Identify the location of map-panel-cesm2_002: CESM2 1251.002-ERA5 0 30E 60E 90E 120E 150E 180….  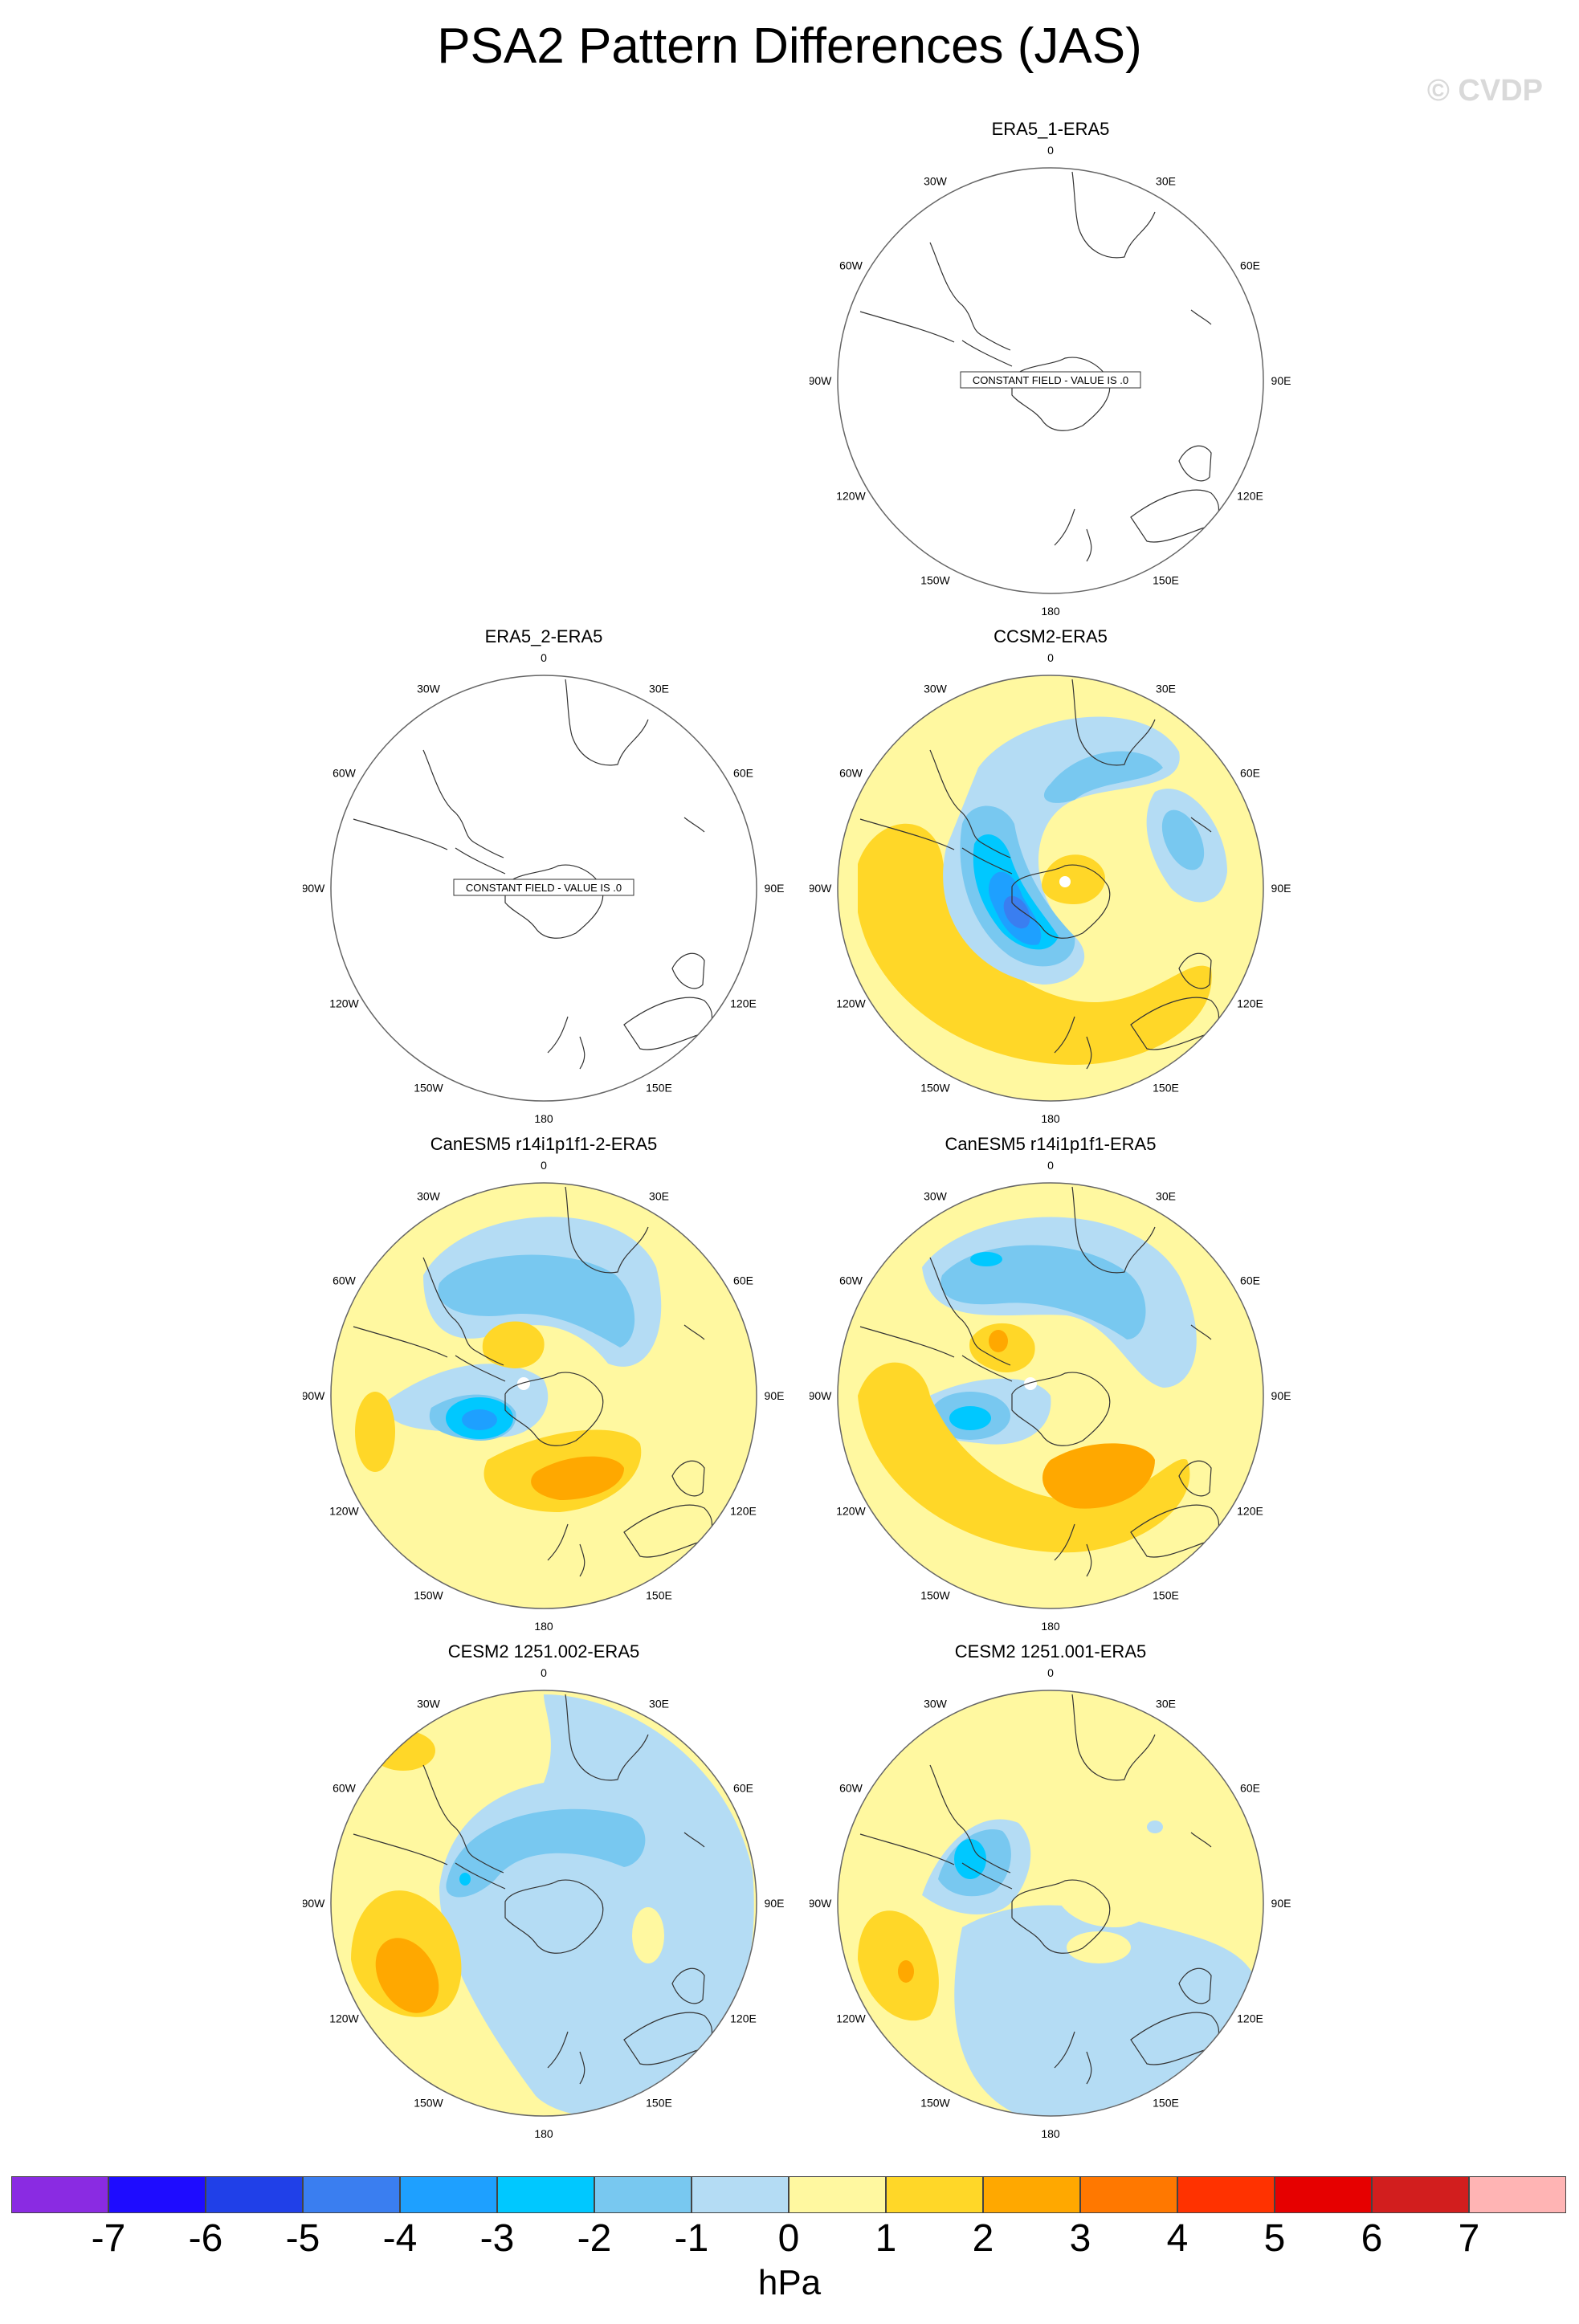
(544, 1898).